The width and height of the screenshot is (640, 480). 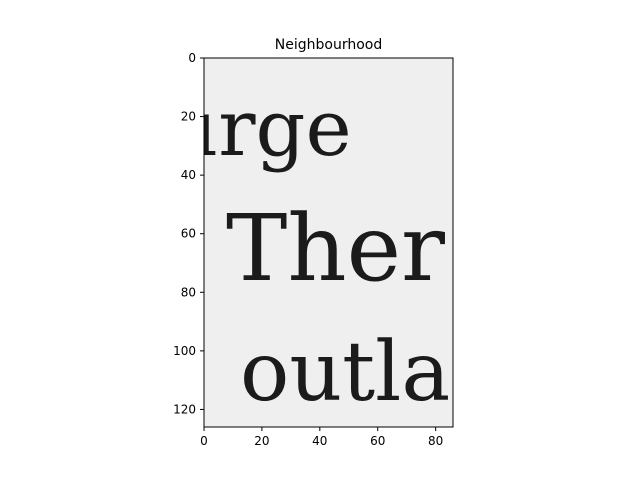 What do you see at coordinates (435, 441) in the screenshot?
I see `x-tick-label: 80` at bounding box center [435, 441].